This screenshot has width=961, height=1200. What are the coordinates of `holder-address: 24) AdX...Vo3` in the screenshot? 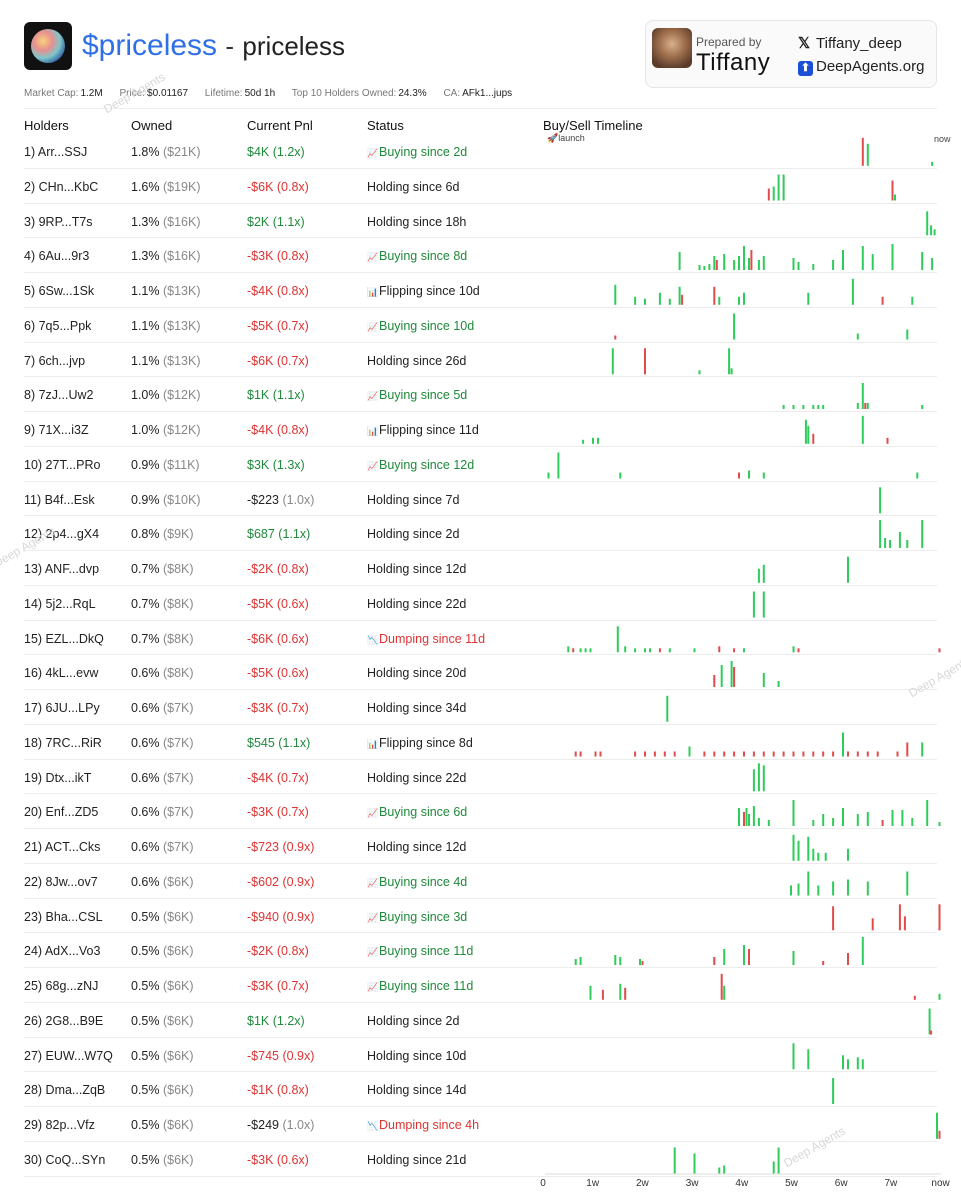 It's located at (62, 951).